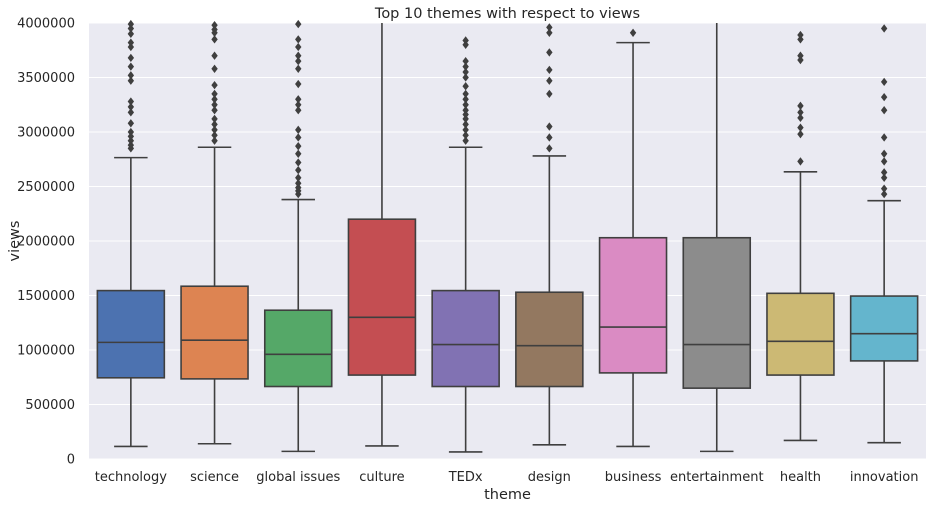 Image resolution: width=933 pixels, height=509 pixels. Describe the element at coordinates (15, 241) in the screenshot. I see `y-axis-label: views` at that location.